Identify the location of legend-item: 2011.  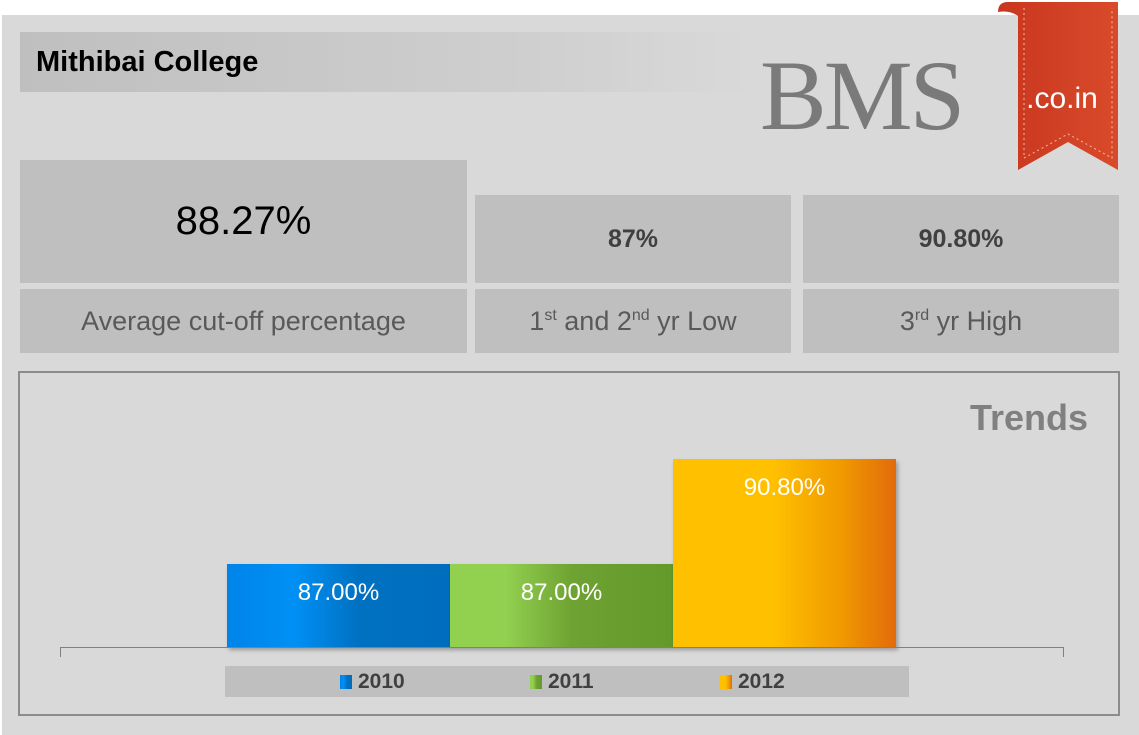
(562, 682).